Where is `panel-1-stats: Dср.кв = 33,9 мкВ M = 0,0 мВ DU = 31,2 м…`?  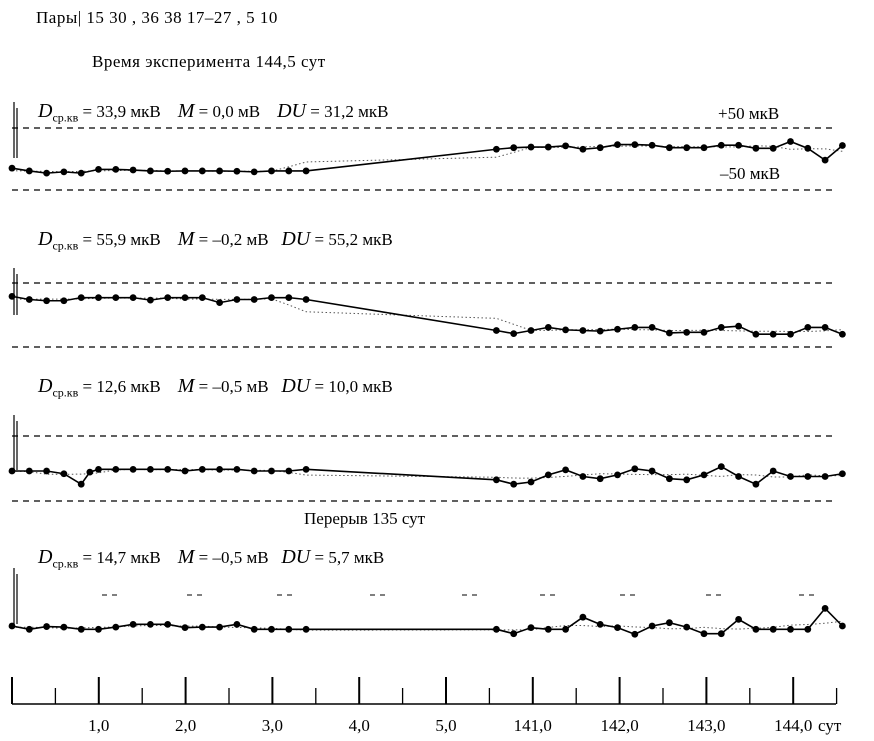
panel-1-stats: Dср.кв = 33,9 мкВ M = 0,0 мВ DU = 31,2 м… is located at coordinates (213, 112).